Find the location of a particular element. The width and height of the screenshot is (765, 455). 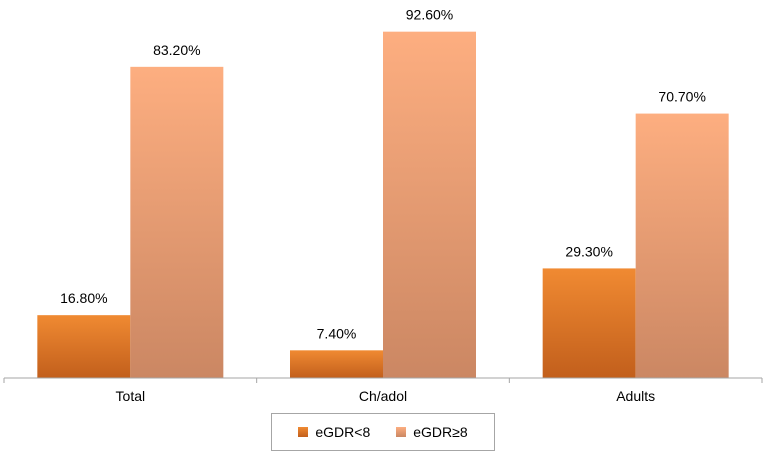

data-label-adults-egdr-lt-8: 29.30% is located at coordinates (588, 251).